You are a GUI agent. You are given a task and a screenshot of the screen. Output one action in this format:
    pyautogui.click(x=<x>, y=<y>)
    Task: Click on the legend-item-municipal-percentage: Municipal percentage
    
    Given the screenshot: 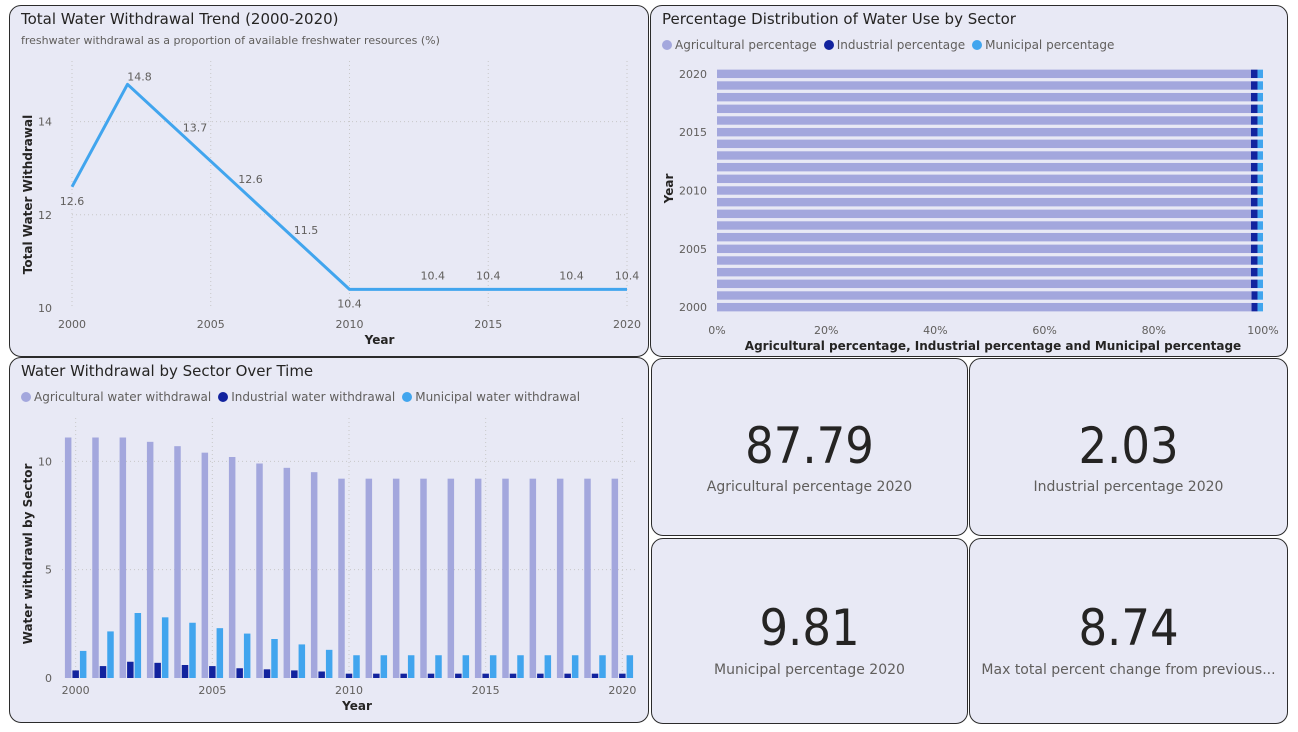 What is the action you would take?
    pyautogui.click(x=1043, y=45)
    